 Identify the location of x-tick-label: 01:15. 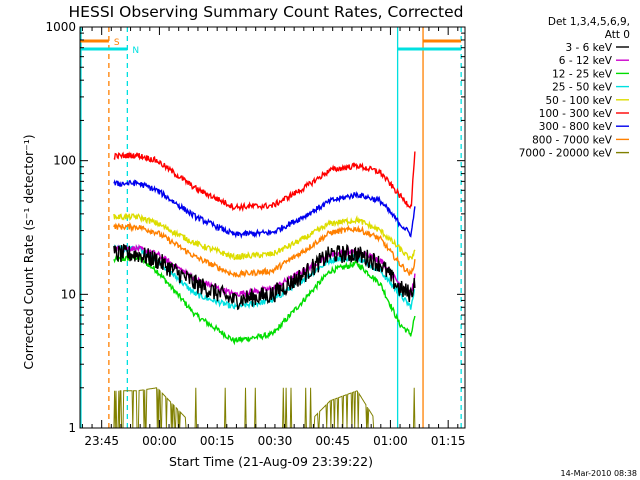
(448, 441).